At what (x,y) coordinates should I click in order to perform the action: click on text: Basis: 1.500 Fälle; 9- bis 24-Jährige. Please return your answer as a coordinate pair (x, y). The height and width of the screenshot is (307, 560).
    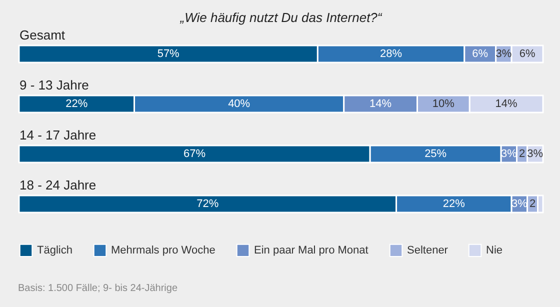
    Looking at the image, I should click on (98, 288).